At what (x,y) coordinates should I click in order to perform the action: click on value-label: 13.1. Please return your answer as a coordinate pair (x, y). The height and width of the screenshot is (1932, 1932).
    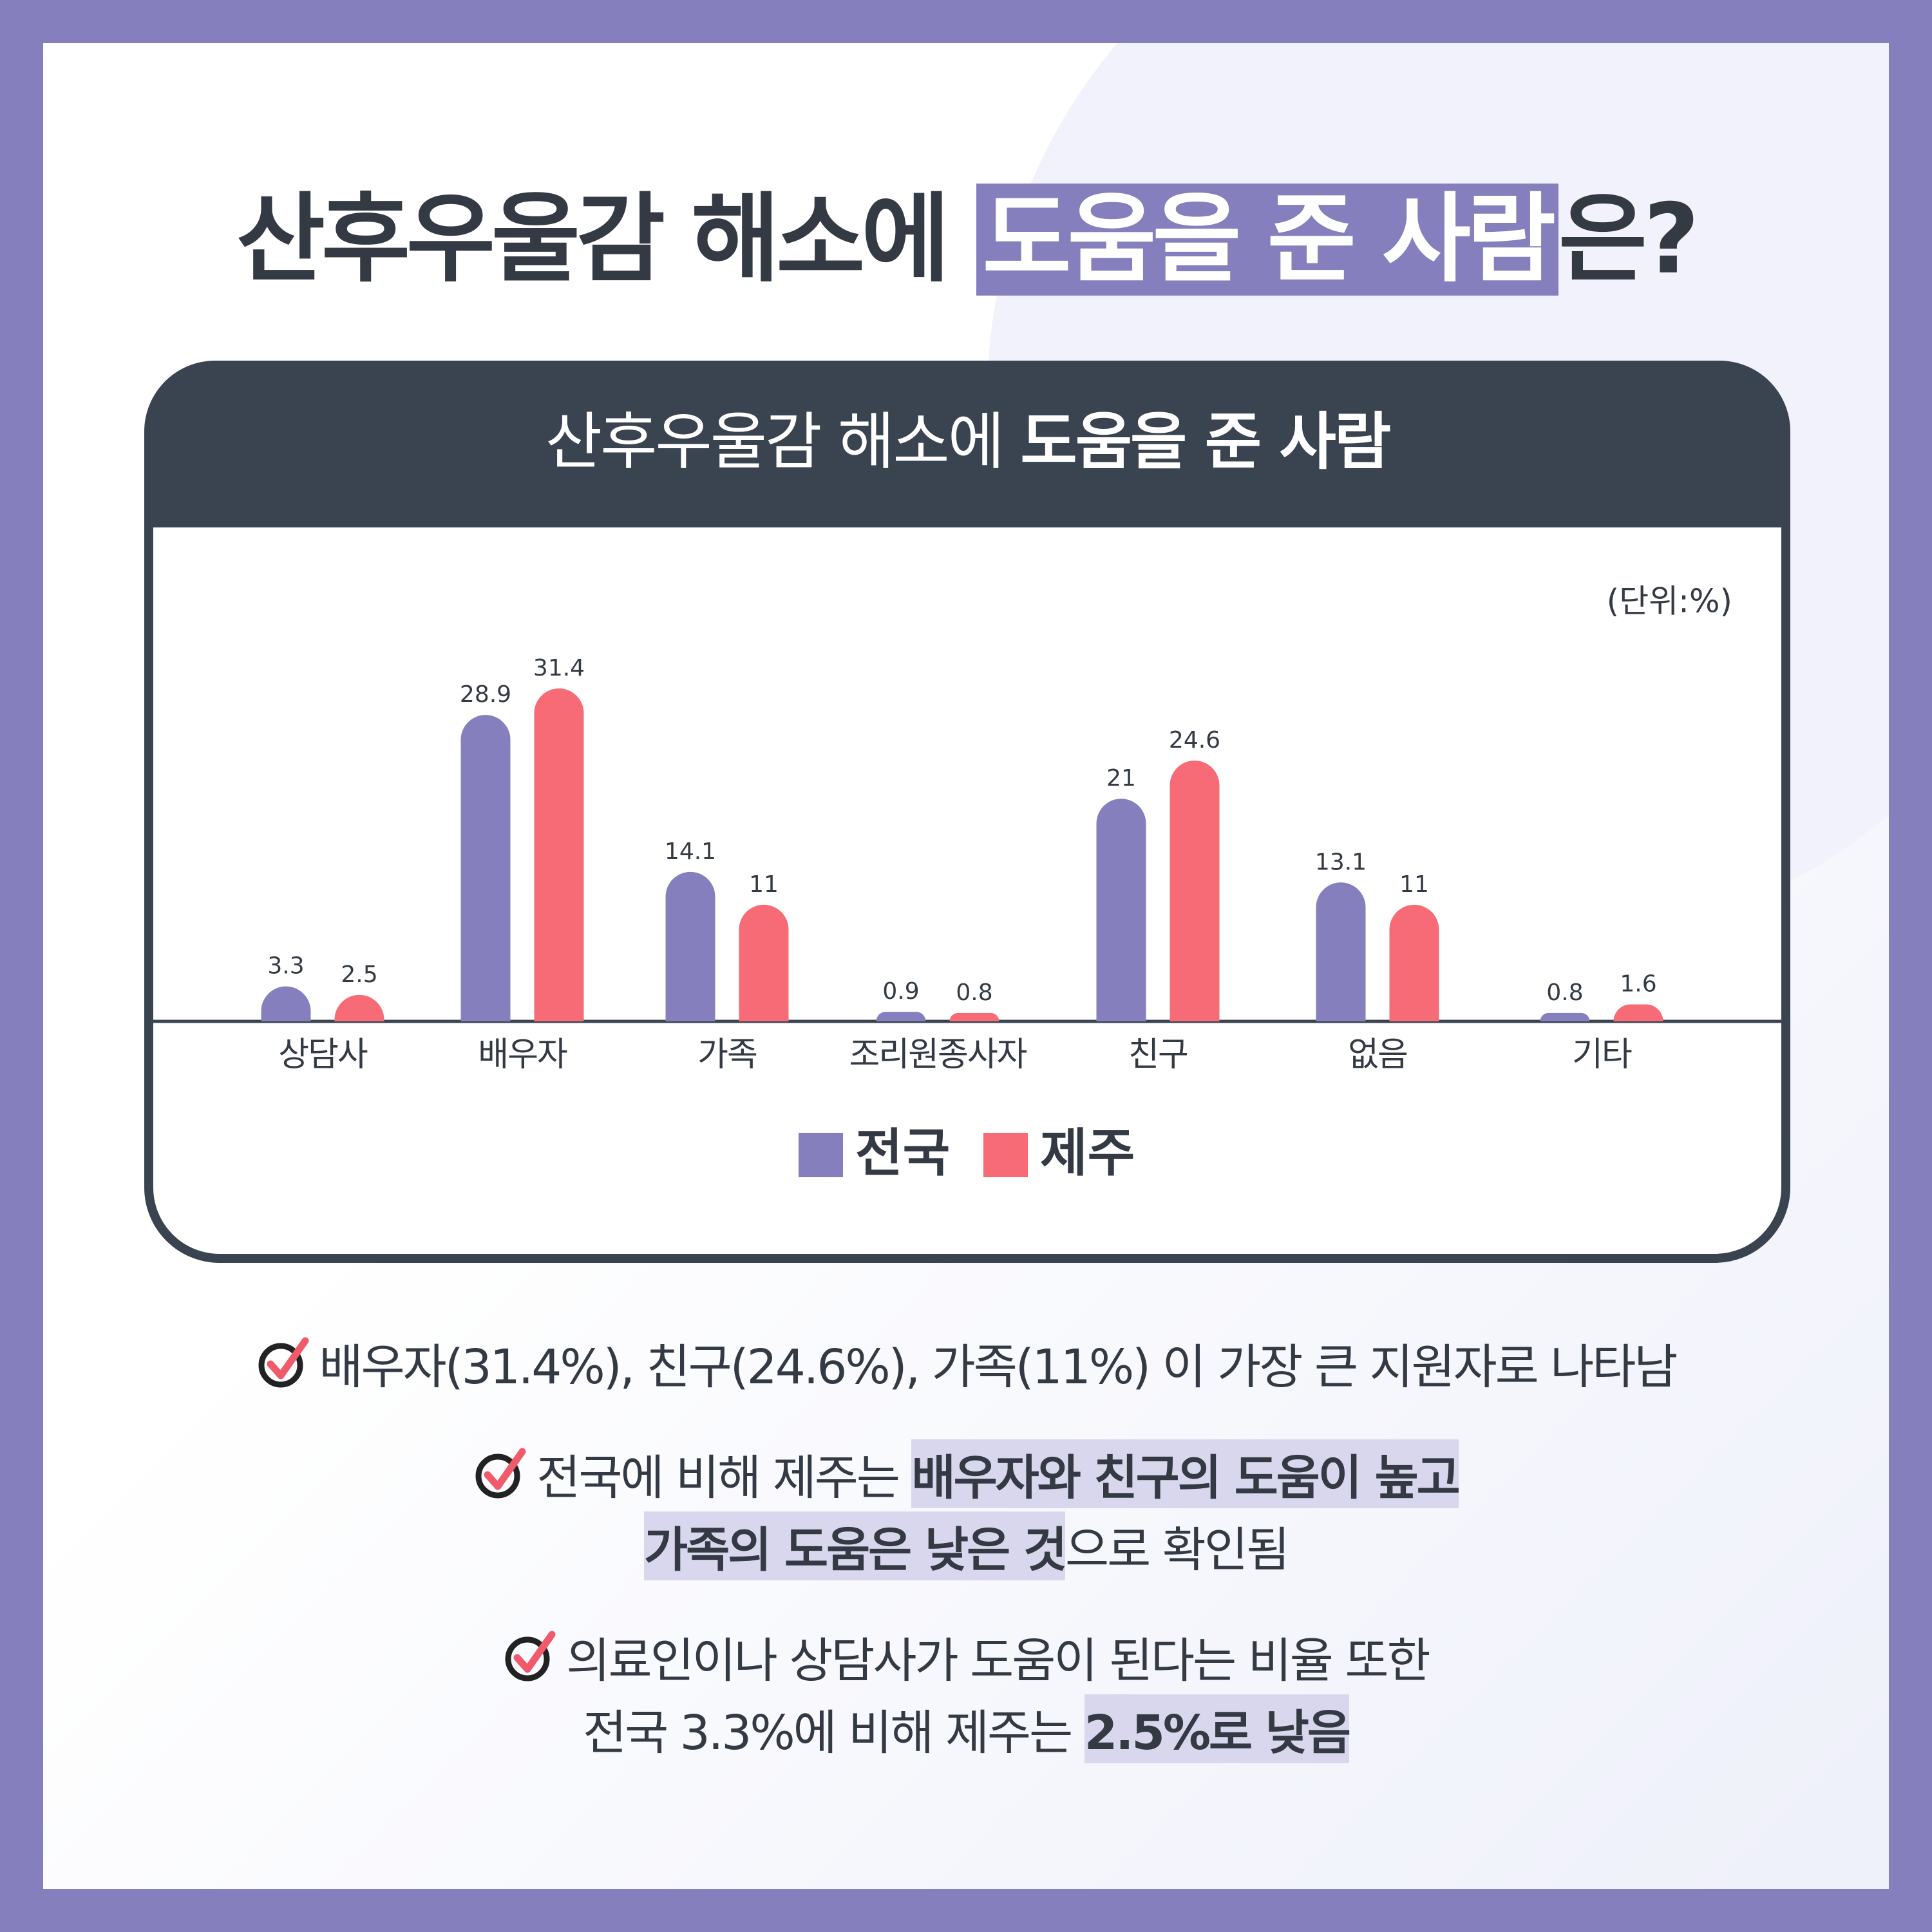
    Looking at the image, I should click on (1341, 862).